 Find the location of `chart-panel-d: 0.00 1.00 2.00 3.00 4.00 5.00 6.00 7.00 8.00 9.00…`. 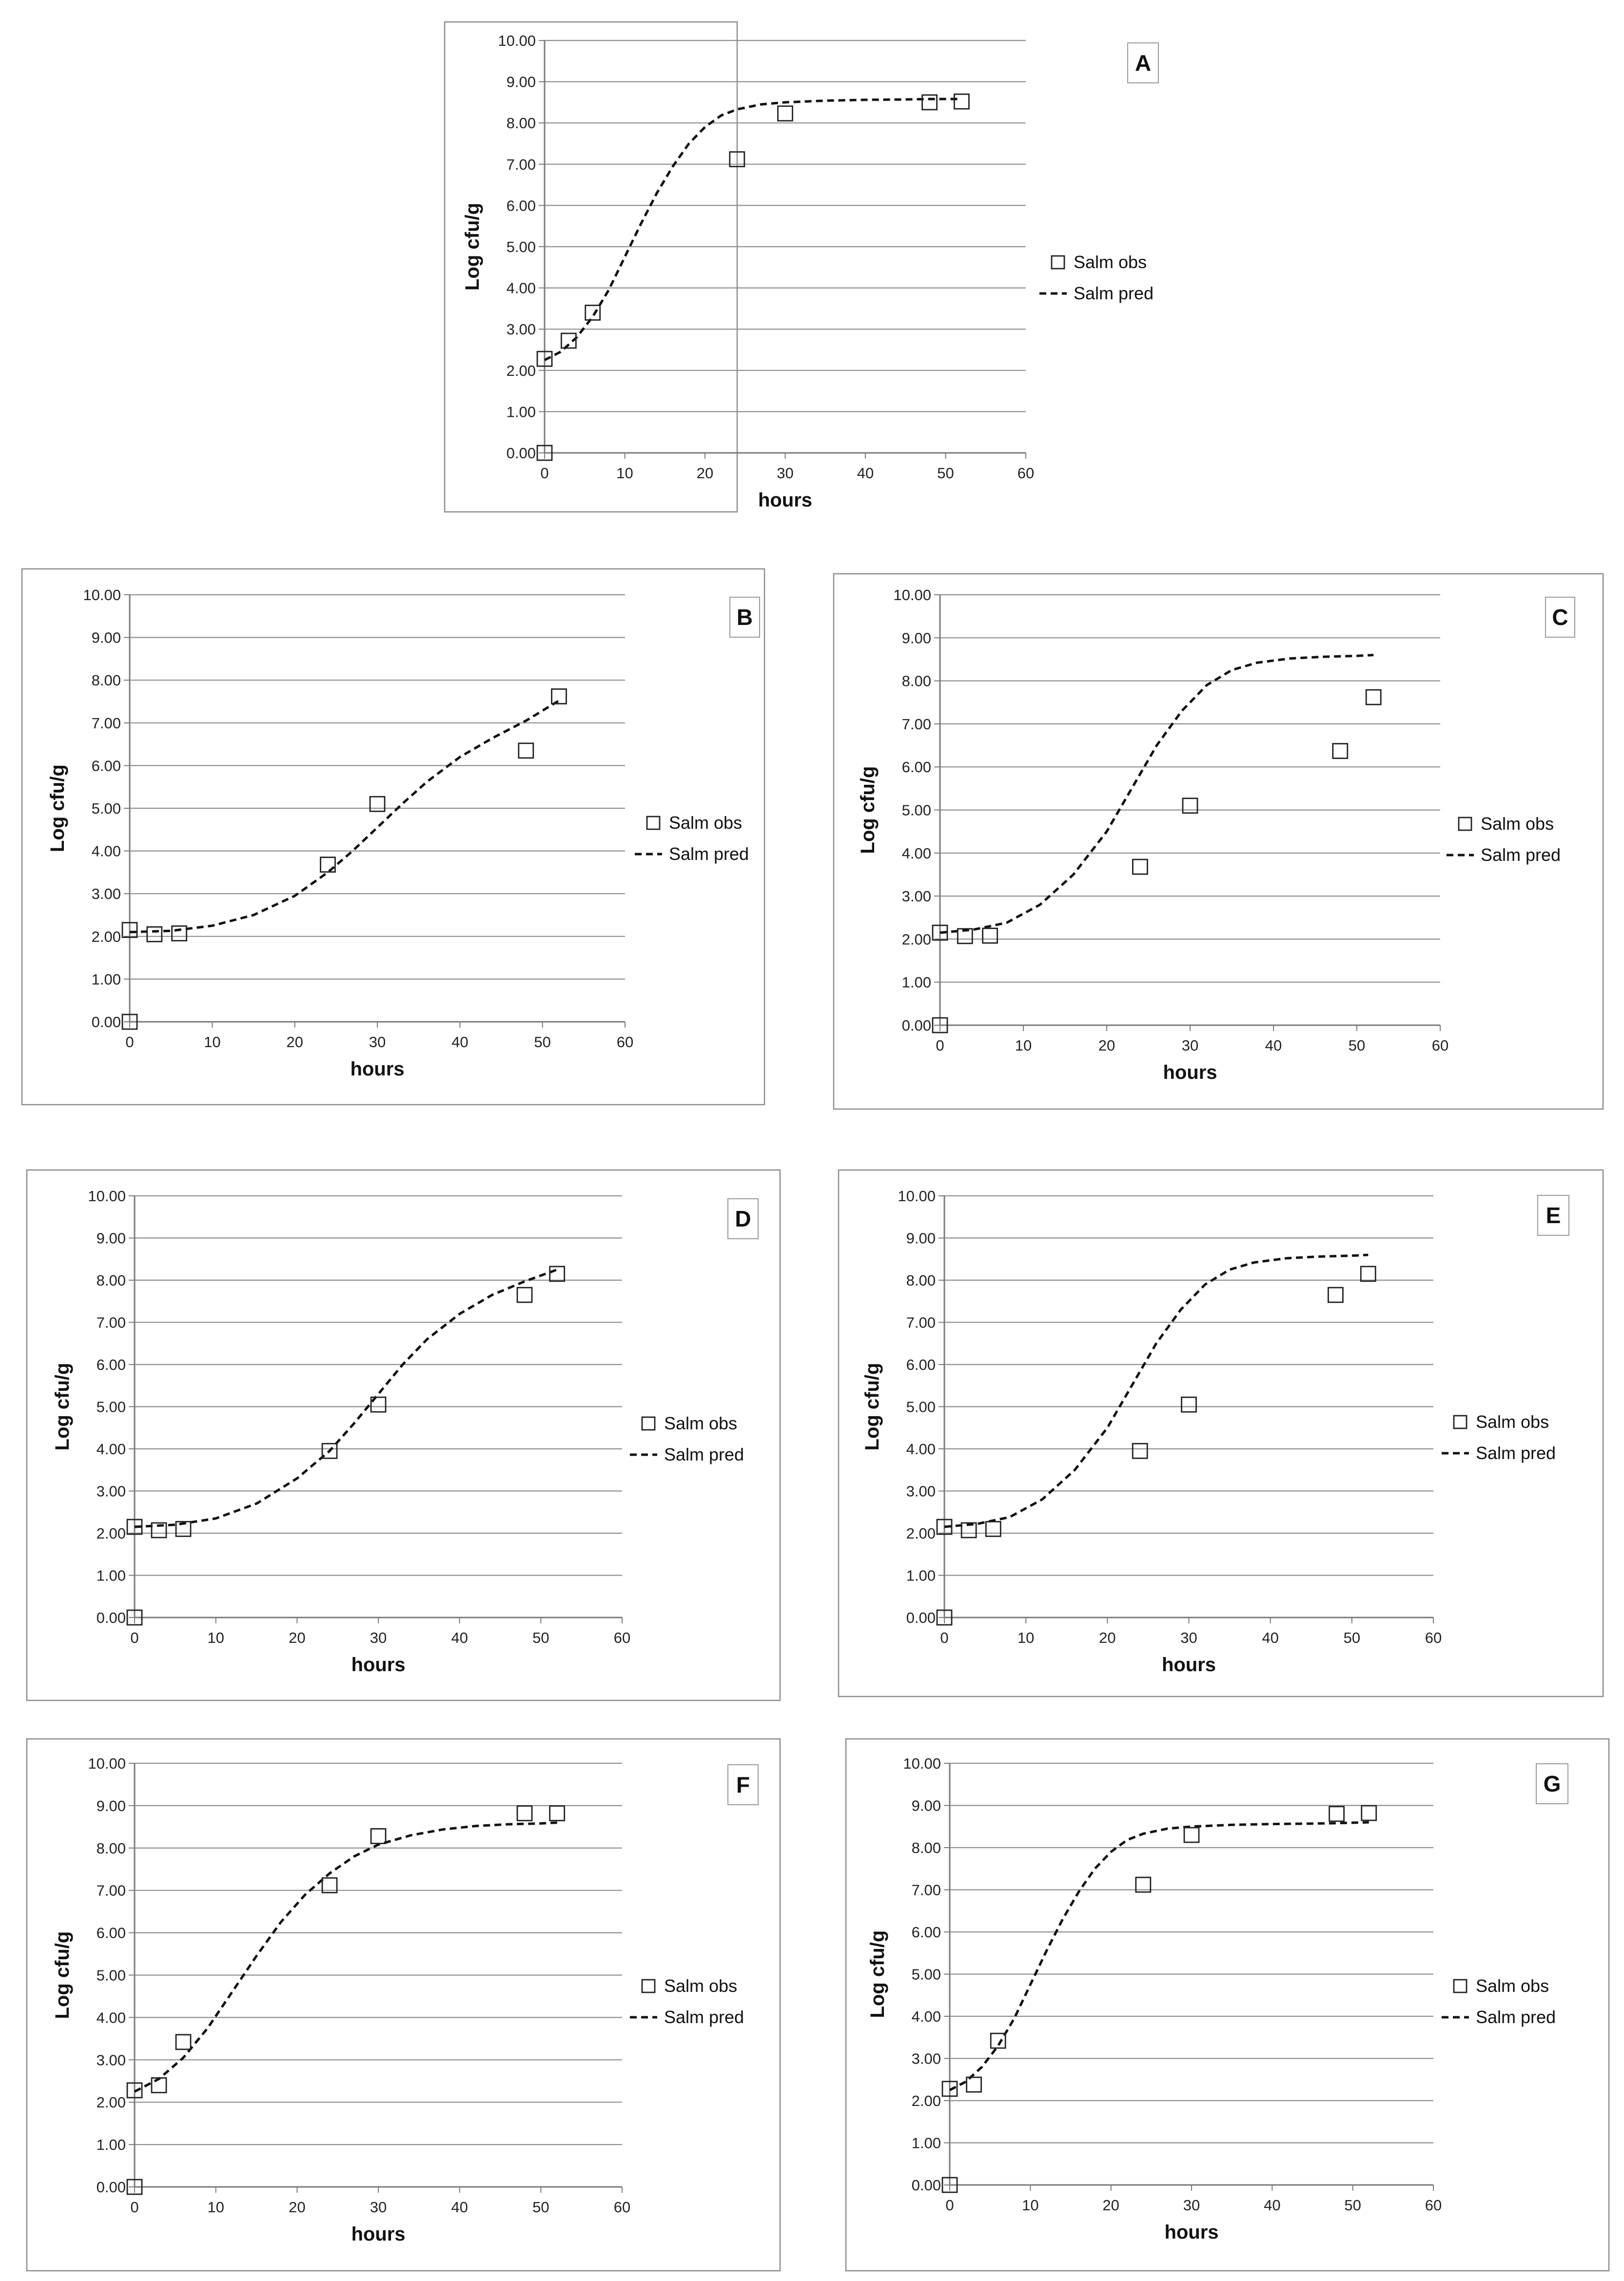

chart-panel-d: 0.00 1.00 2.00 3.00 4.00 5.00 6.00 7.00 8.00 9.00… is located at coordinates (404, 1435).